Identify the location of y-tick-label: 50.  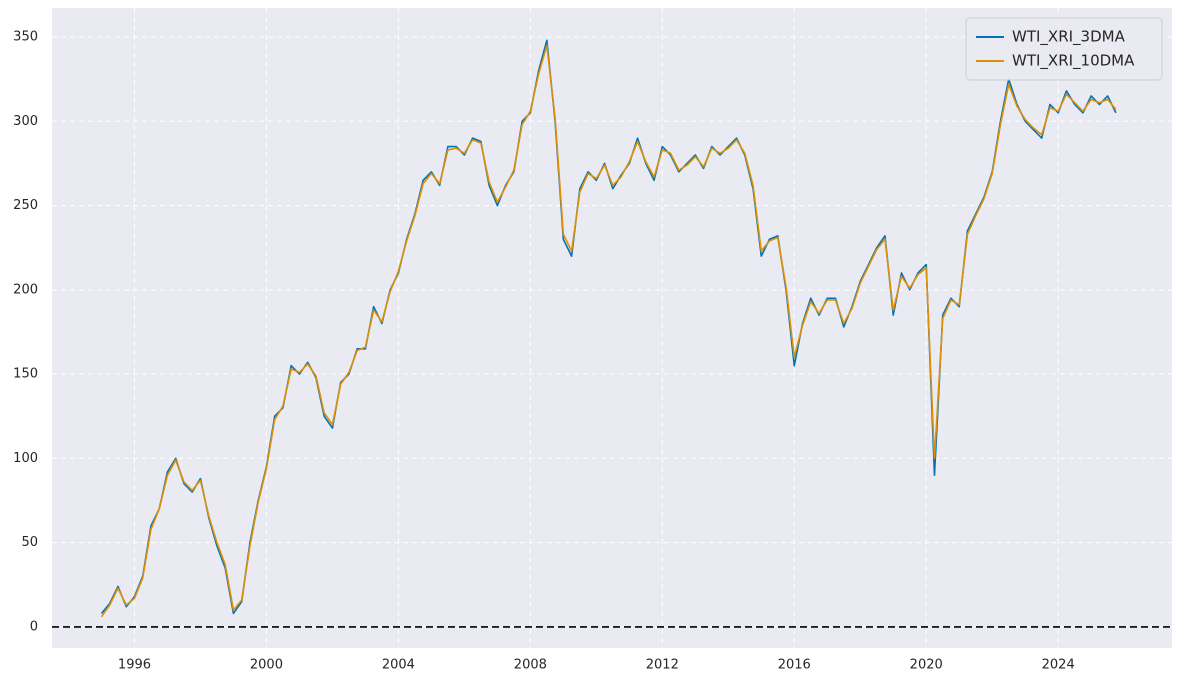
(29, 542).